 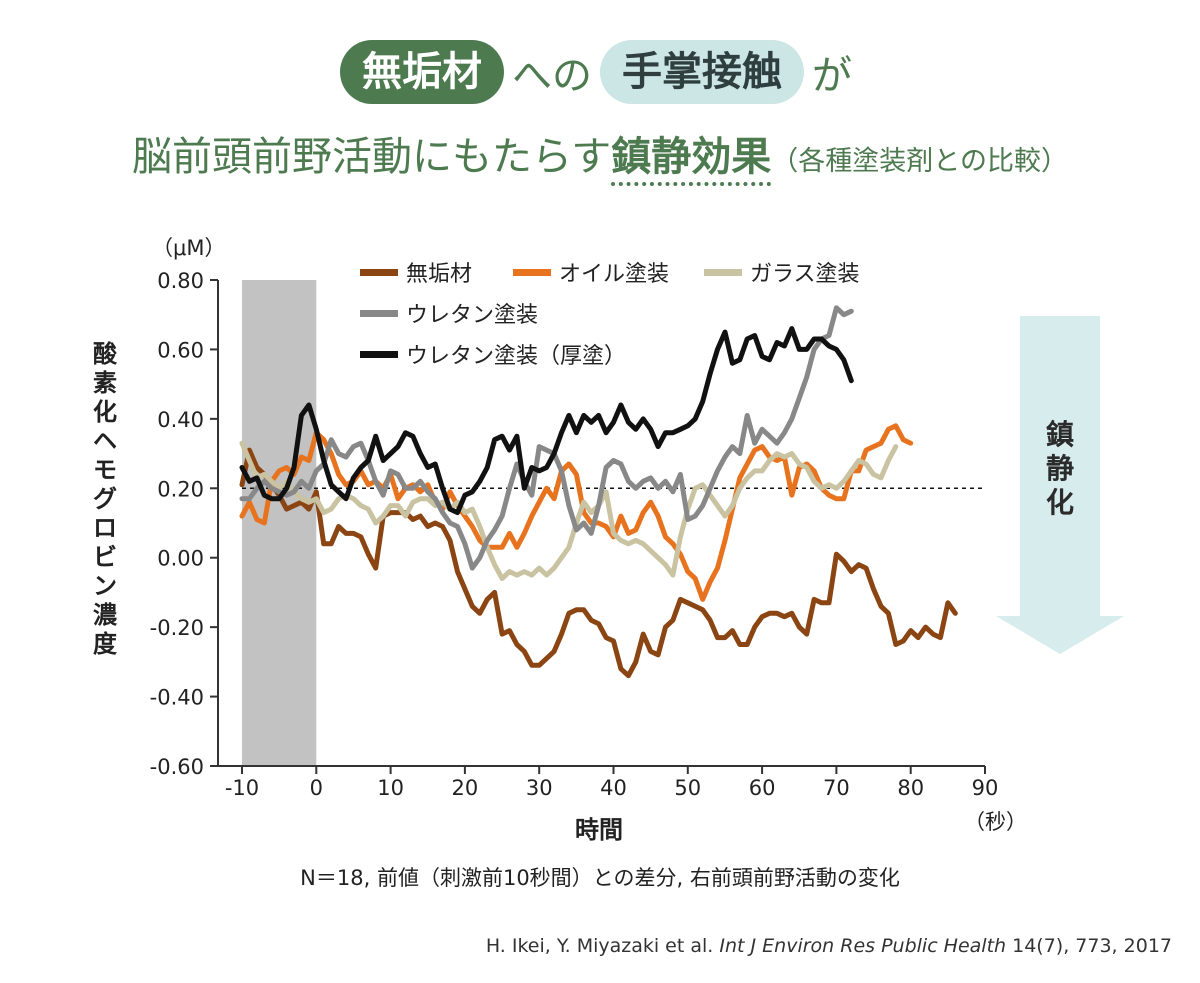 What do you see at coordinates (472, 315) in the screenshot?
I see `legend-label: ウレタン塗装` at bounding box center [472, 315].